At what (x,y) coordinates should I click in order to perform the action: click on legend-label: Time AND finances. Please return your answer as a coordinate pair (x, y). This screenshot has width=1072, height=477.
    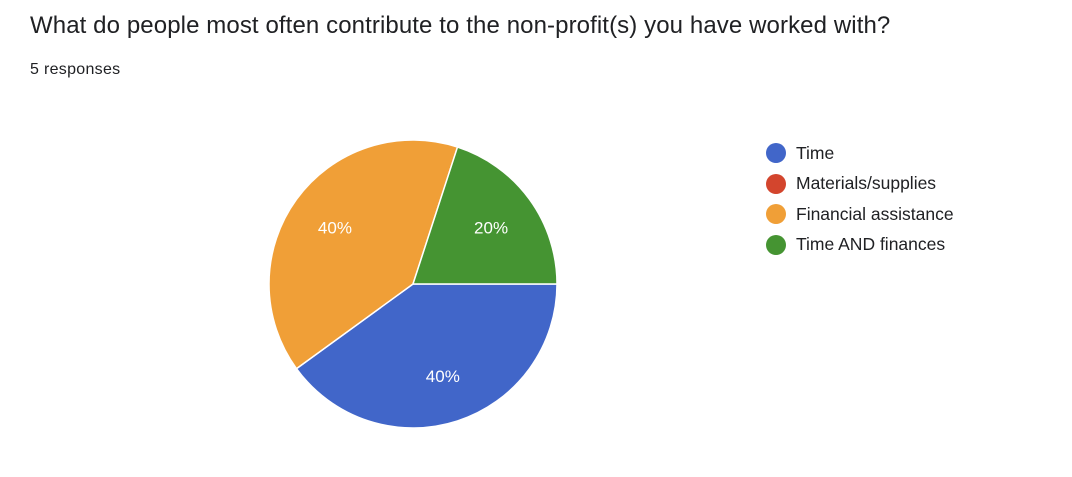
    Looking at the image, I should click on (871, 244).